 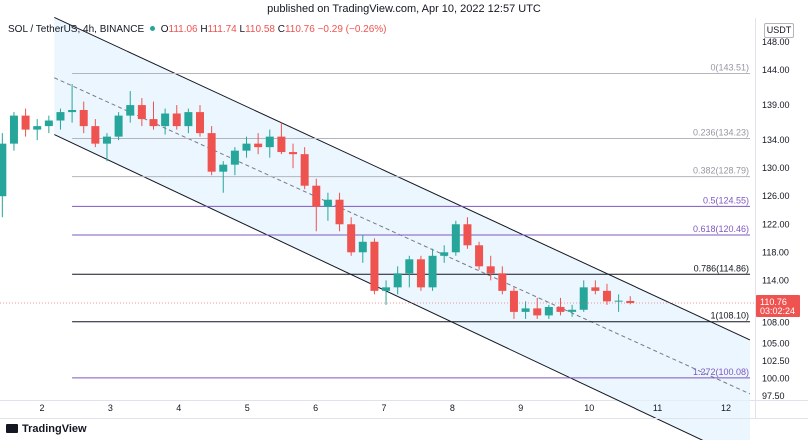 I want to click on low-key: L, so click(x=242, y=29).